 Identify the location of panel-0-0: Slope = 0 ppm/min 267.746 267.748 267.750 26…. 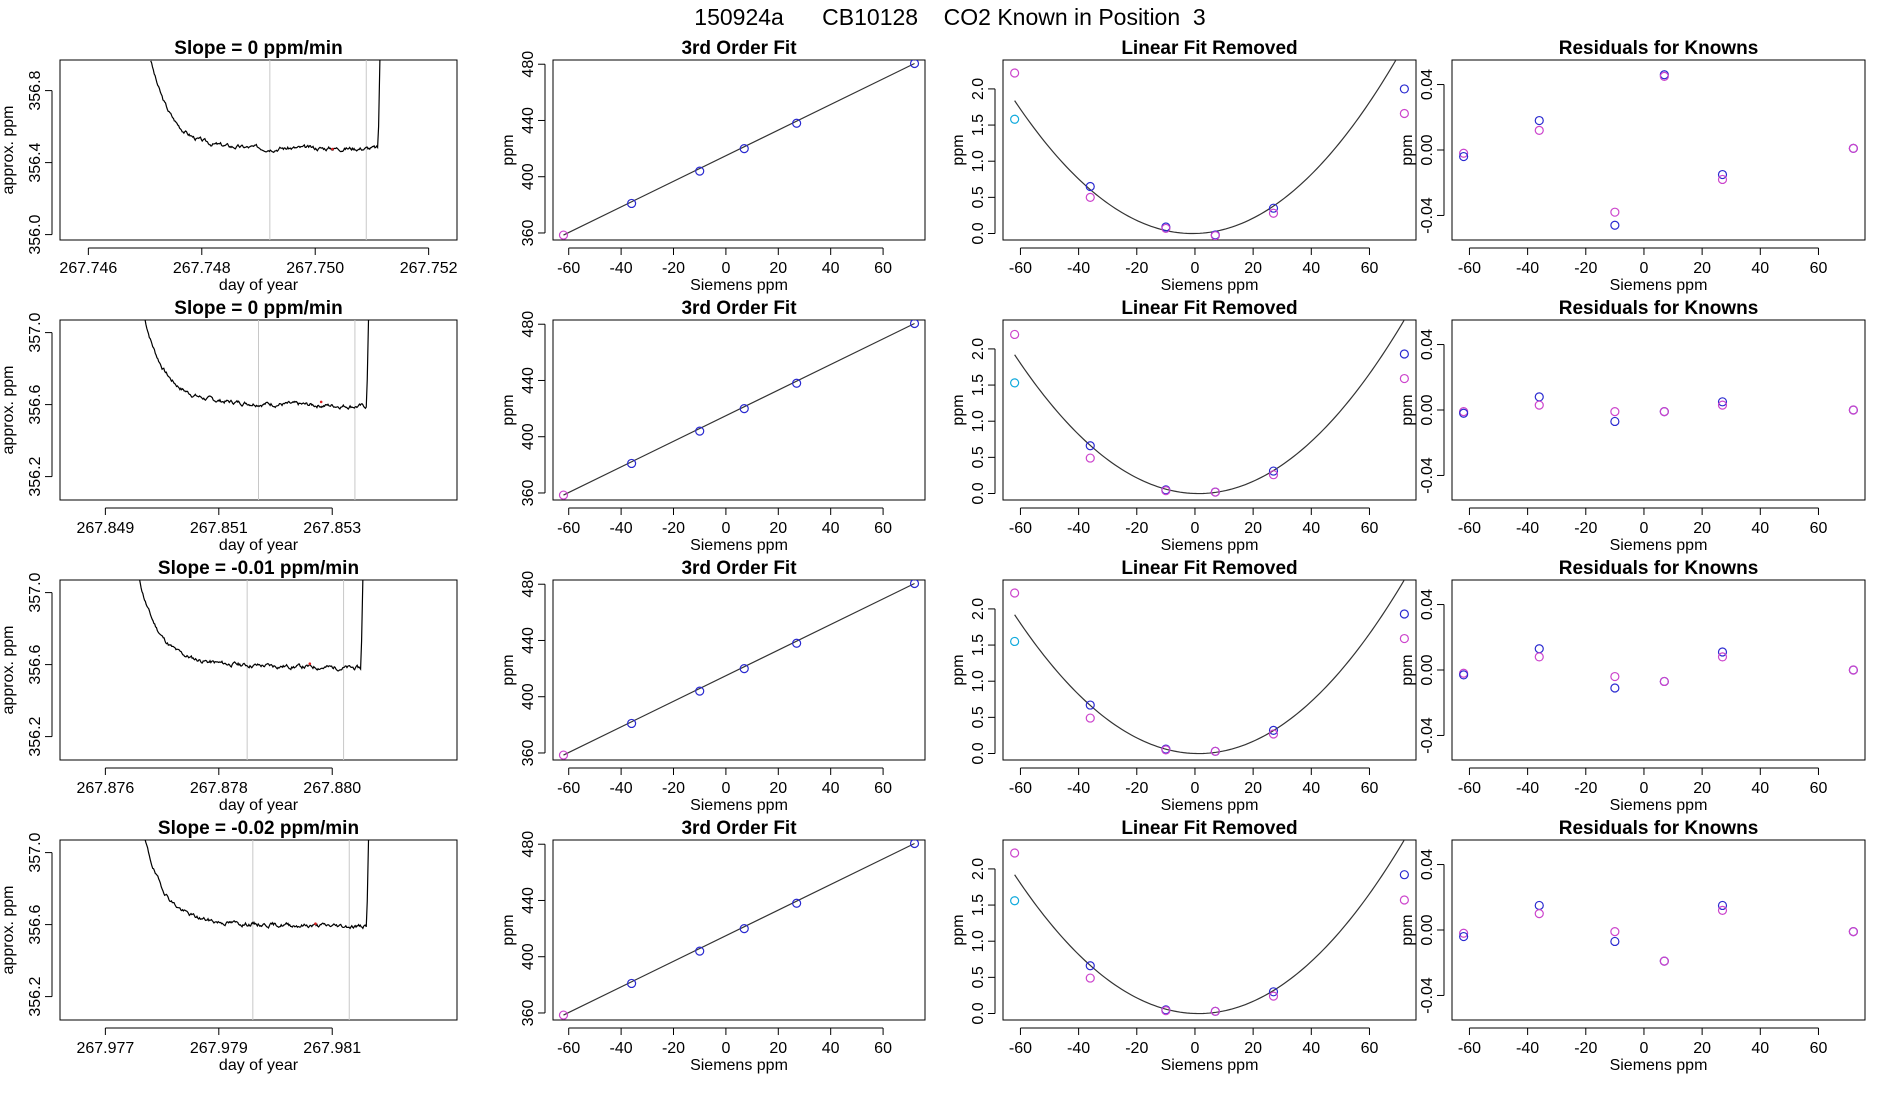
(229, 166).